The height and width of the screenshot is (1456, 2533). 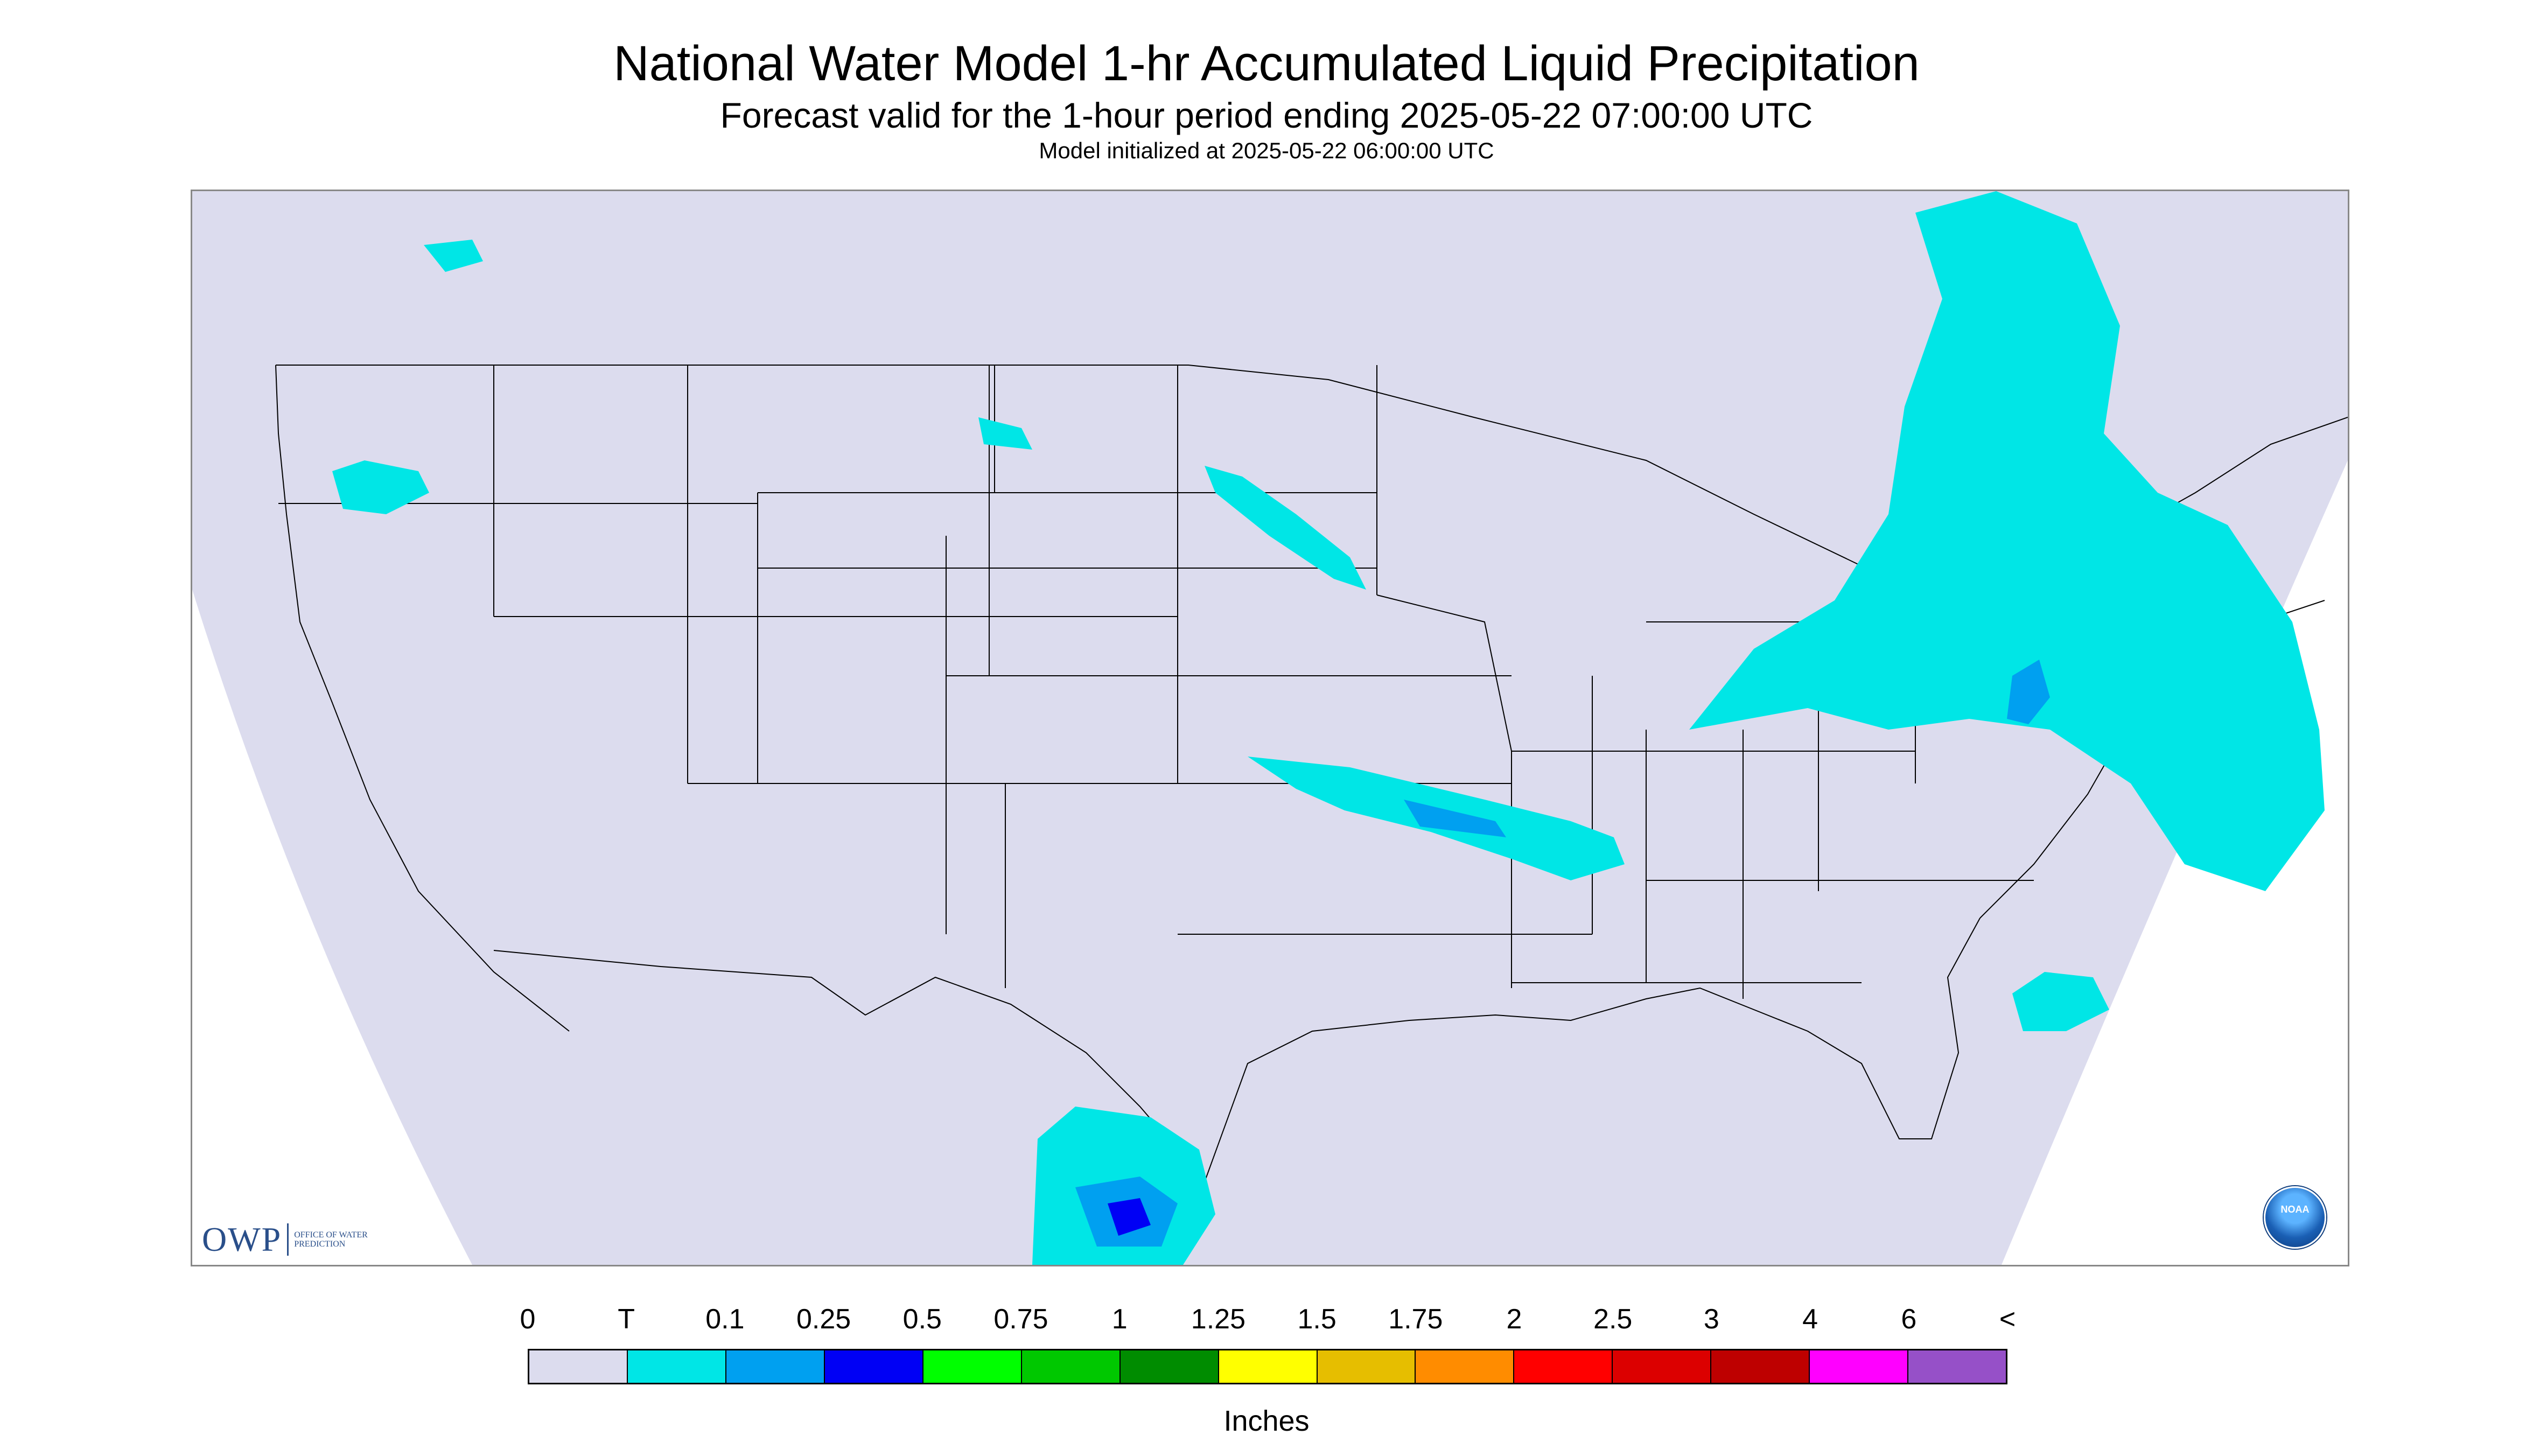 I want to click on precip-northeast-band, so click(x=2007, y=541).